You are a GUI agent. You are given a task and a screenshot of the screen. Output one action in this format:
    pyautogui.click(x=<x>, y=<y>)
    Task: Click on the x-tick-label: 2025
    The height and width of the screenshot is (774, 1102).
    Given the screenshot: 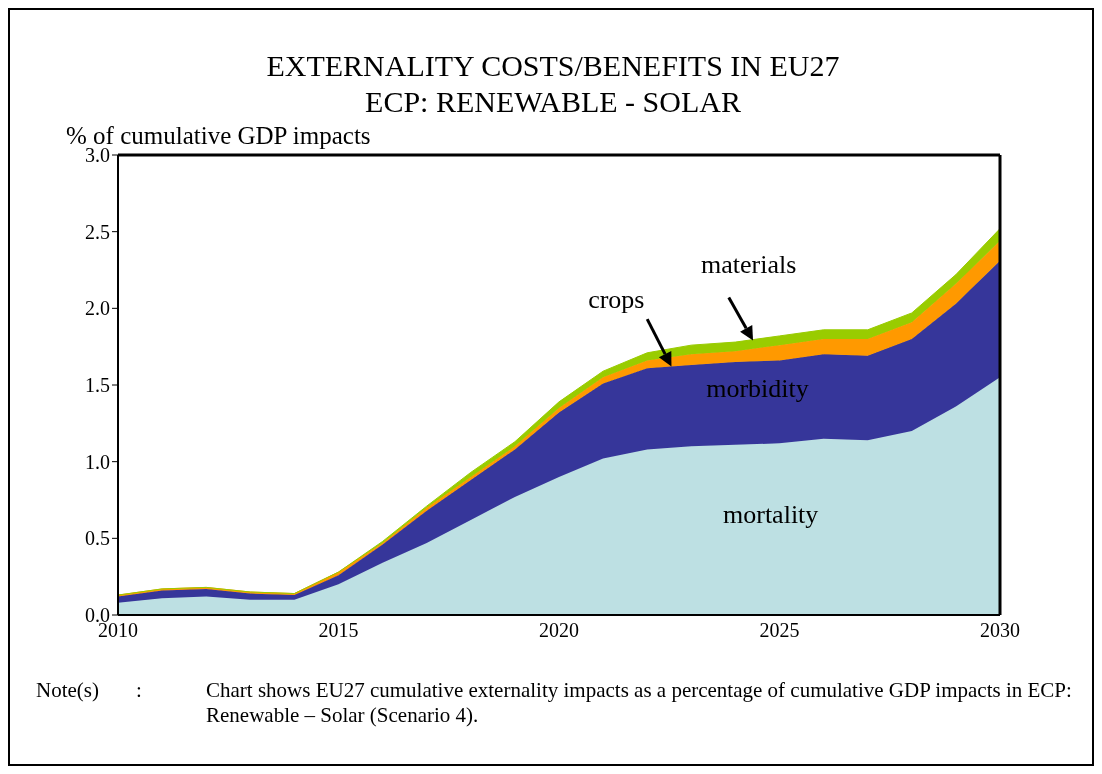 What is the action you would take?
    pyautogui.click(x=779, y=630)
    